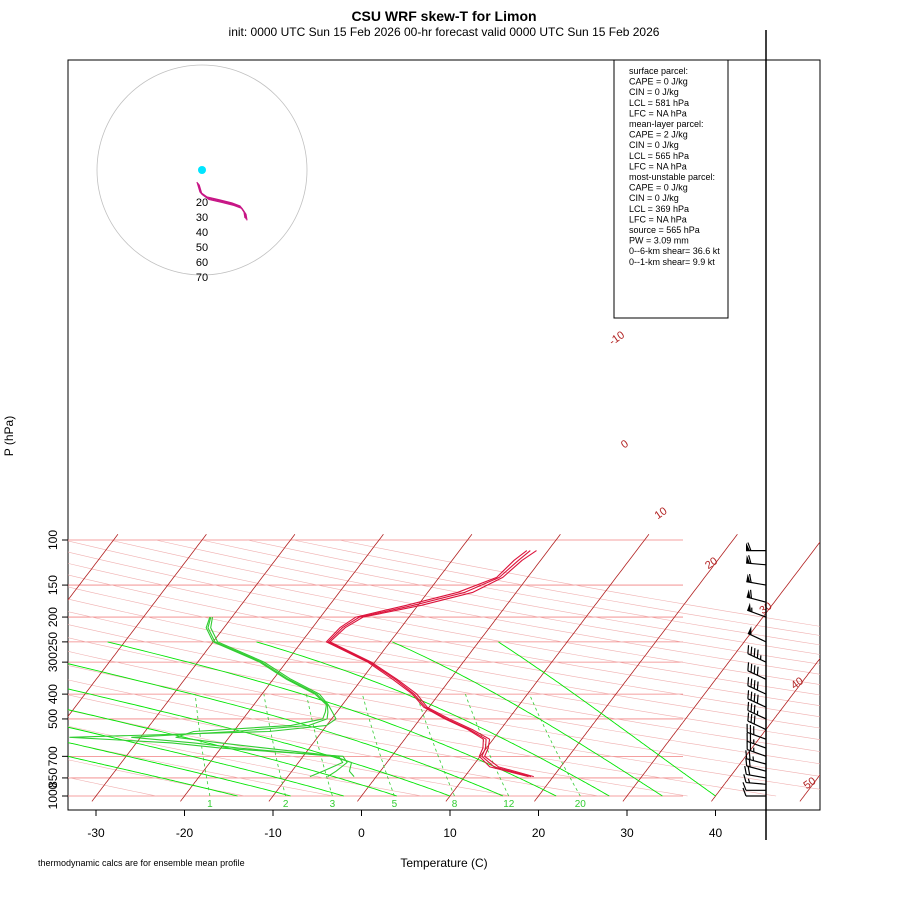 This screenshot has height=900, width=900. I want to click on x-tick-label: 10, so click(450, 833).